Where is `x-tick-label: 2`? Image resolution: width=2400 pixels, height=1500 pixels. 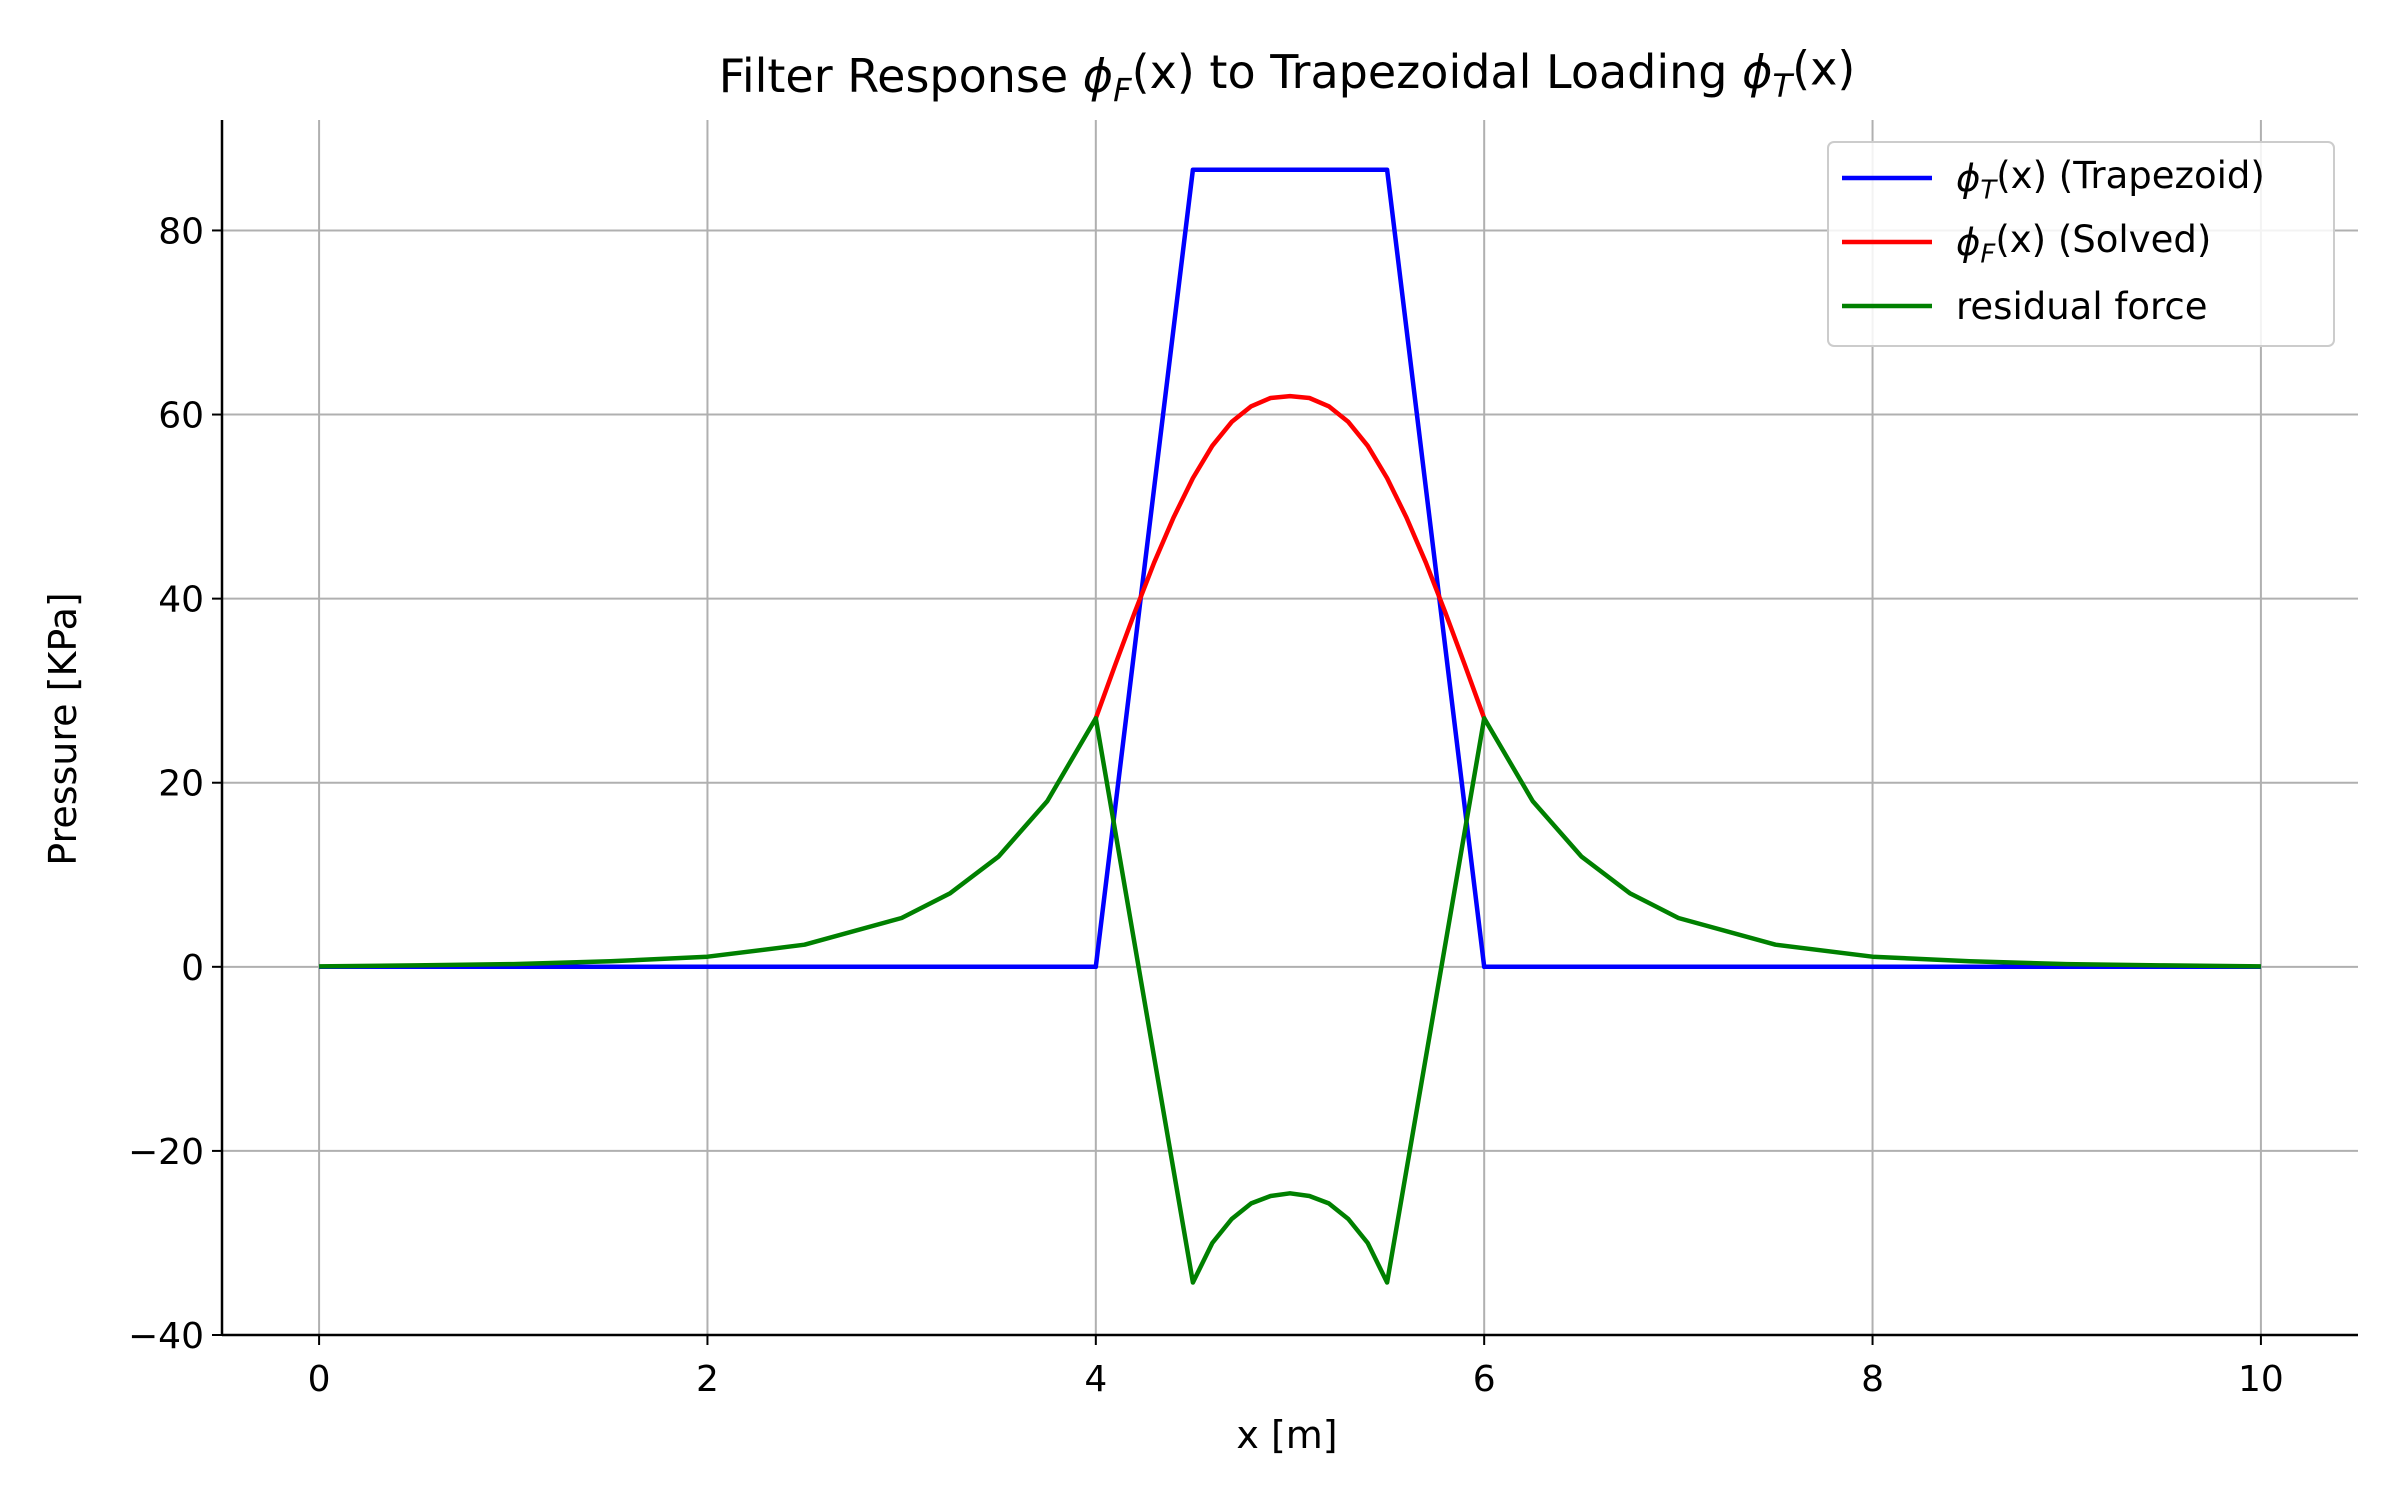
x-tick-label: 2 is located at coordinates (707, 1379).